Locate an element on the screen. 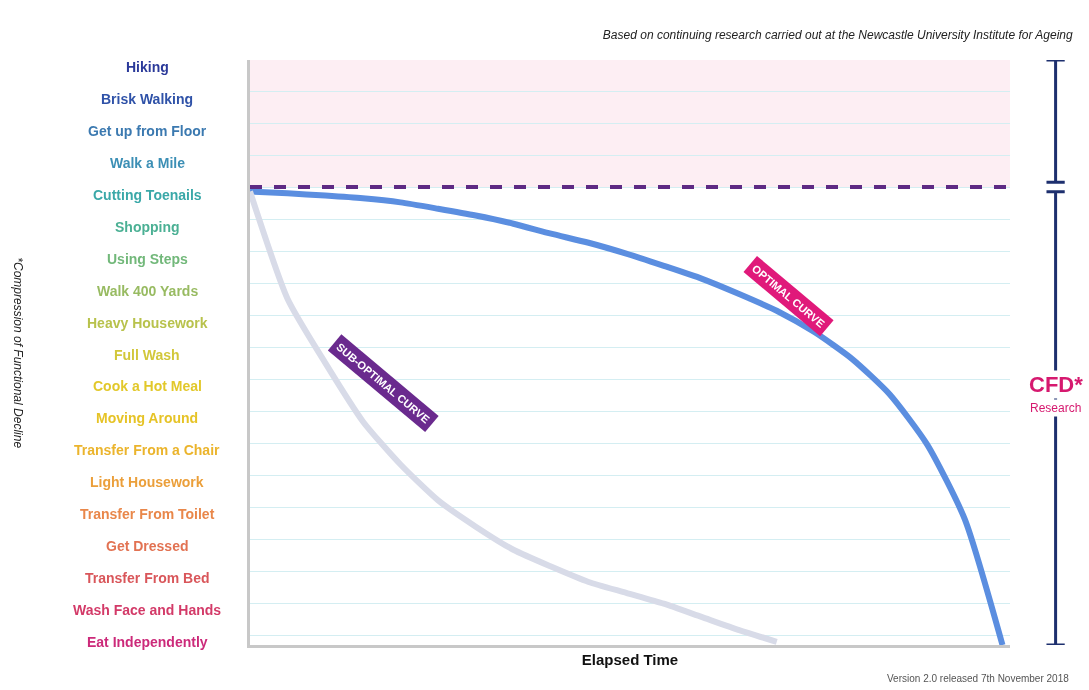 Image resolution: width=1089 pixels, height=690 pixels. text: CFD* is located at coordinates (1056, 384).